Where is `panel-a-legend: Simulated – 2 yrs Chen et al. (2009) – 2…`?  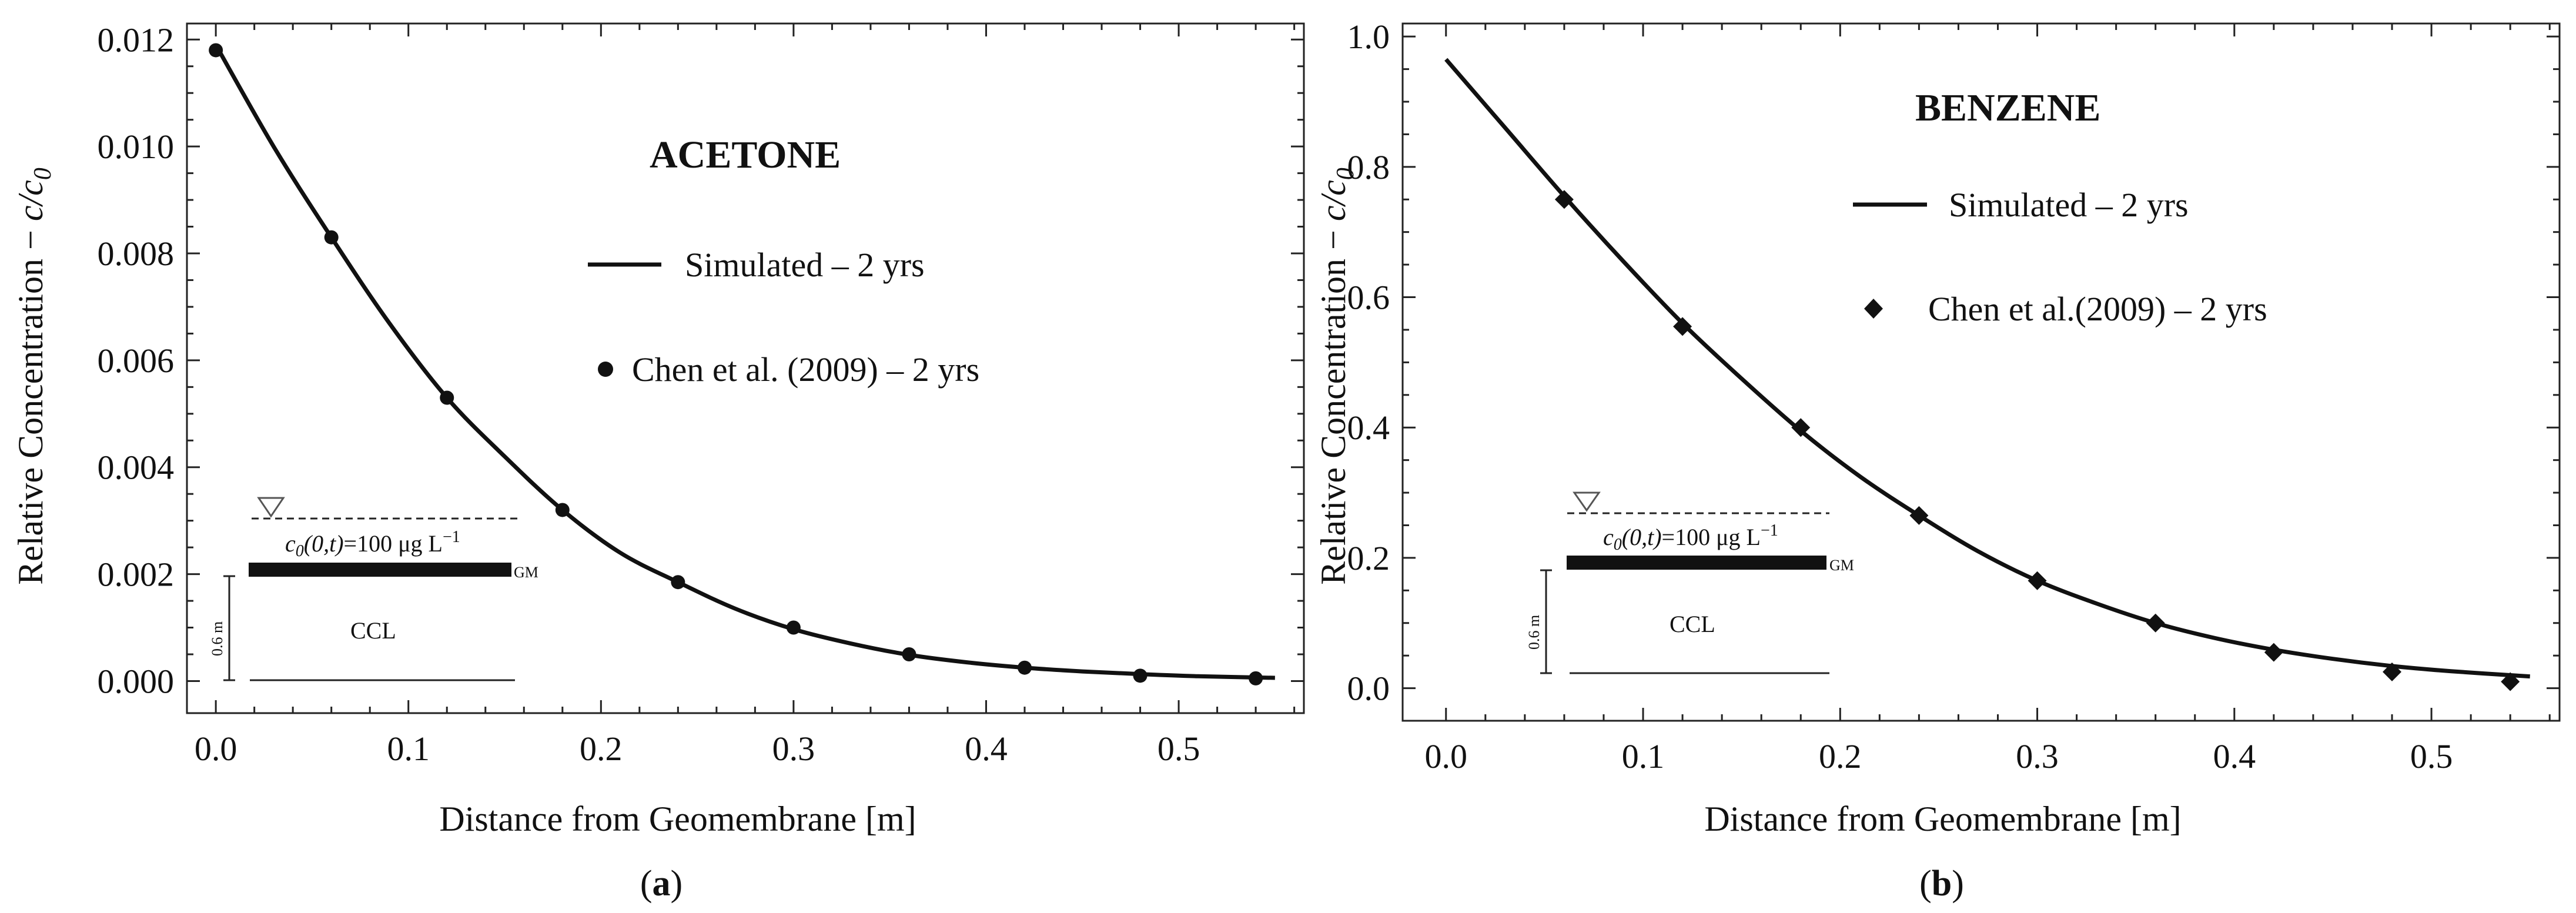 panel-a-legend: Simulated – 2 yrs Chen et al. (2009) – 2… is located at coordinates (783, 317).